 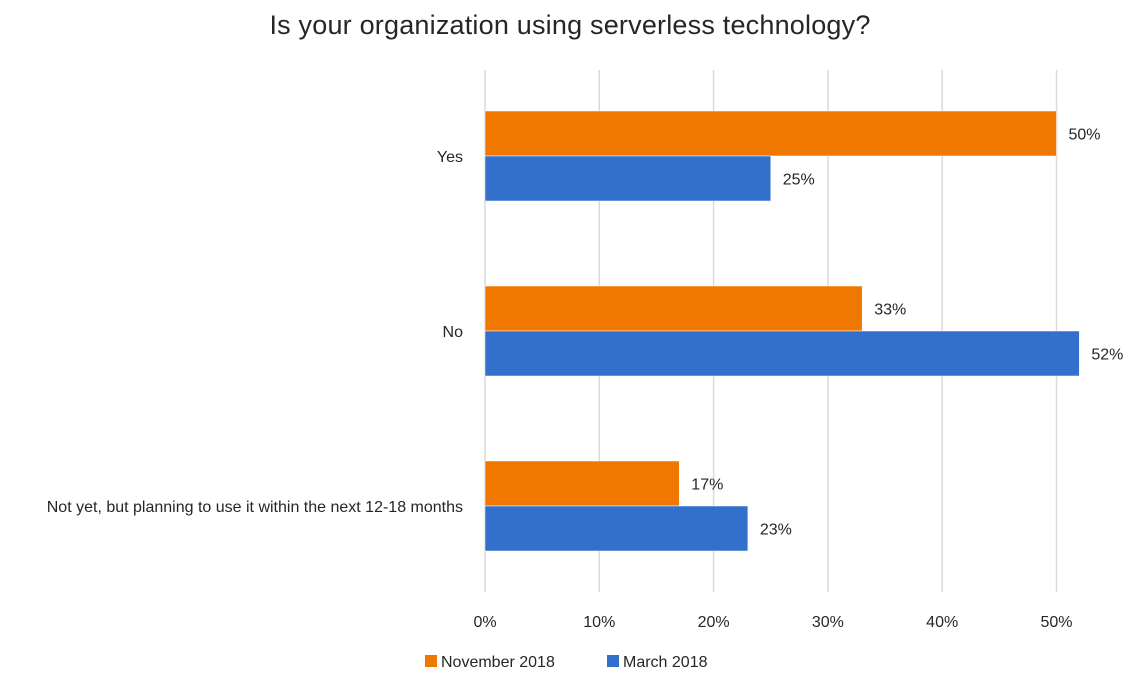 I want to click on x-tick-label: 50%, so click(x=1056, y=622).